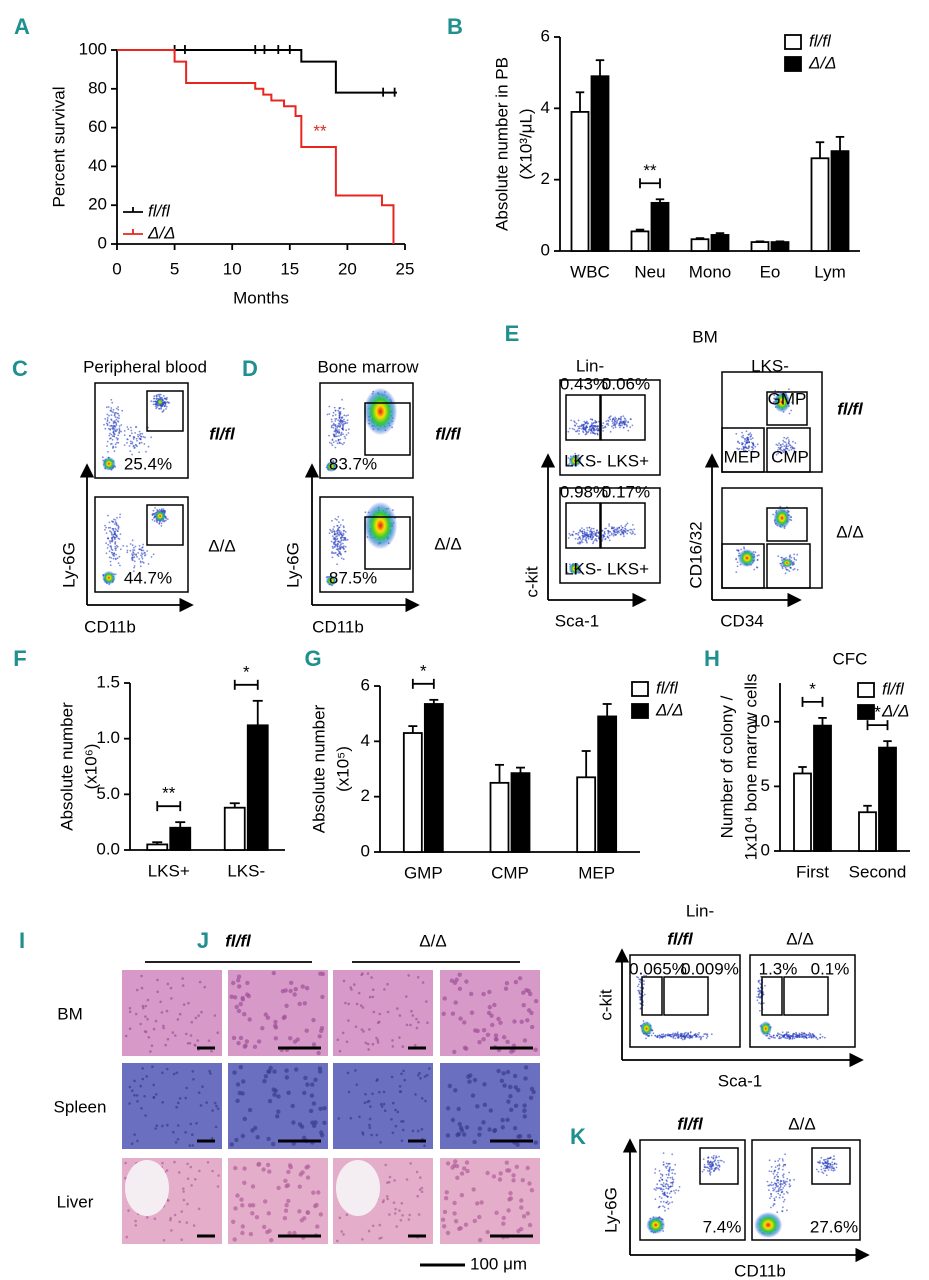 This screenshot has width=929, height=1280. I want to click on y-axis-label: (x10⁵), so click(342, 769).